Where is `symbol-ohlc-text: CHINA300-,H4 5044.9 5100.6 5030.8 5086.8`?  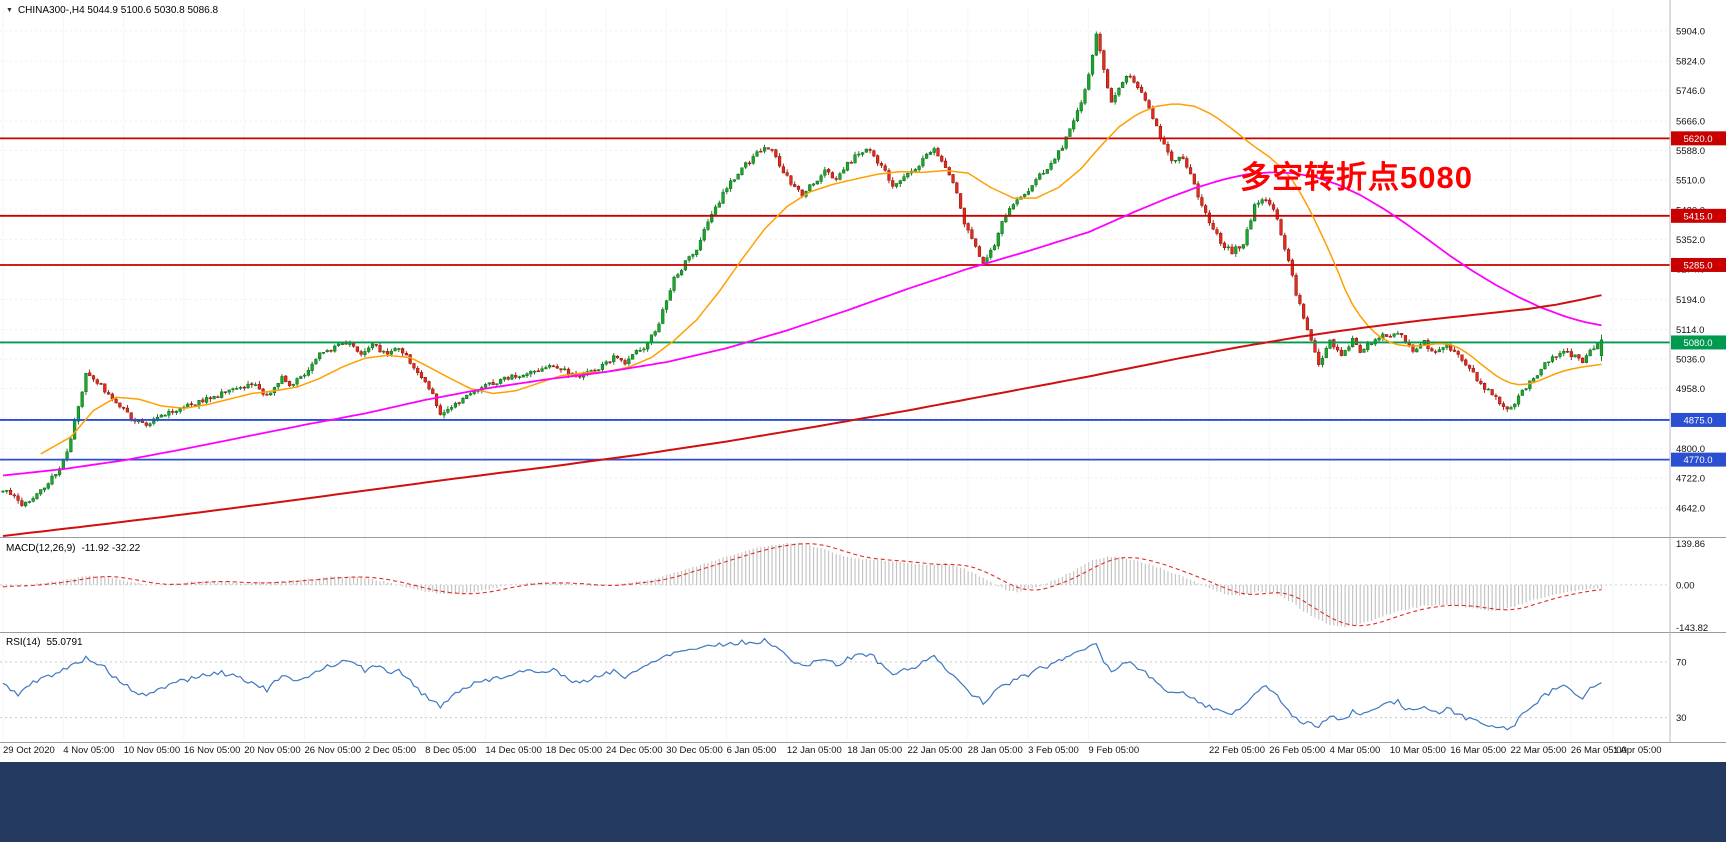
symbol-ohlc-text: CHINA300-,H4 5044.9 5100.6 5030.8 5086.8 is located at coordinates (118, 10).